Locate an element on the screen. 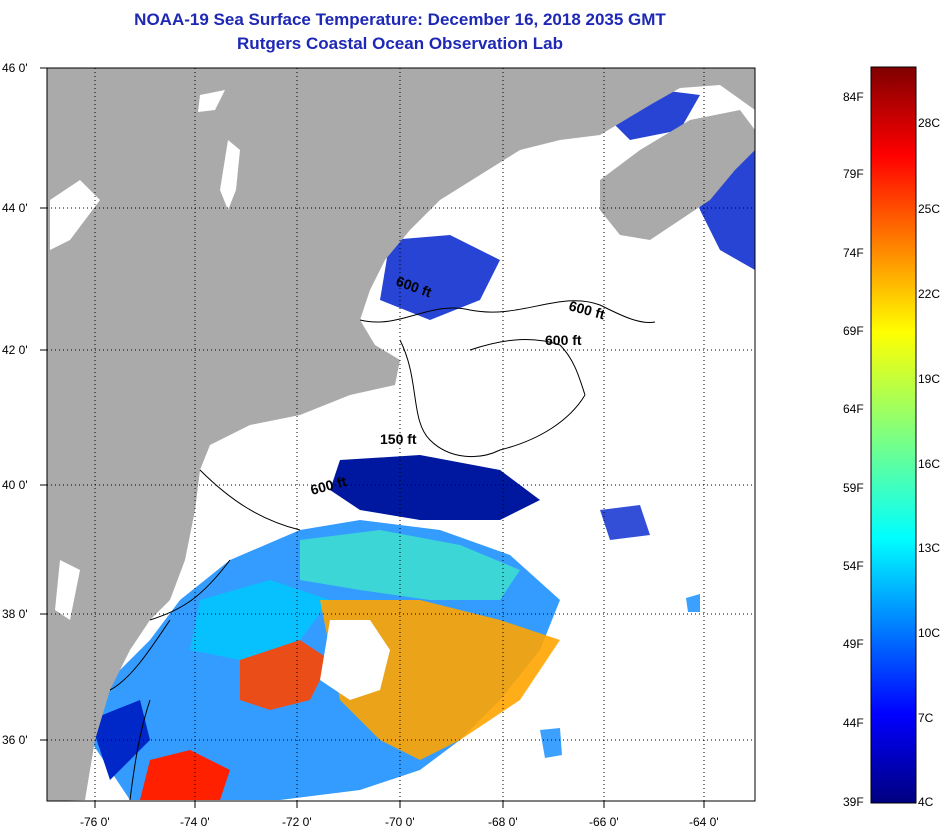  lat-label: 42 0' is located at coordinates (15, 350).